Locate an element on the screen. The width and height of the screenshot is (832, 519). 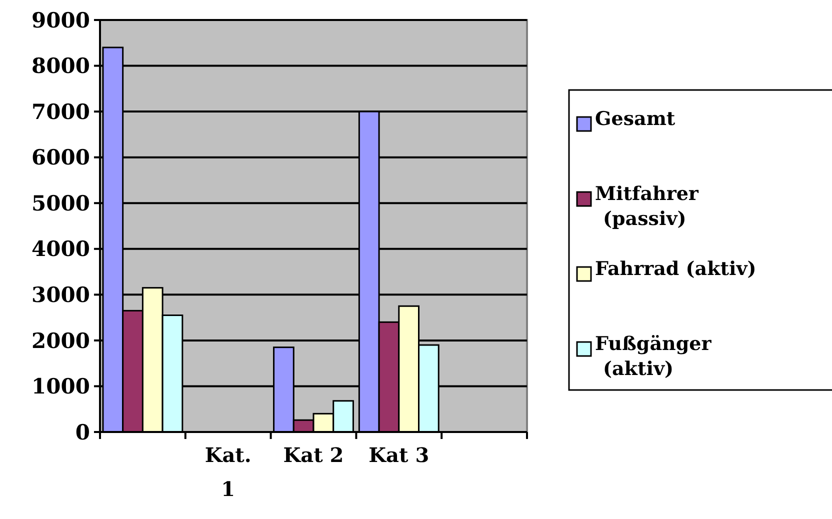
legend-label: Fahrrad (aktiv) is located at coordinates (675, 269).